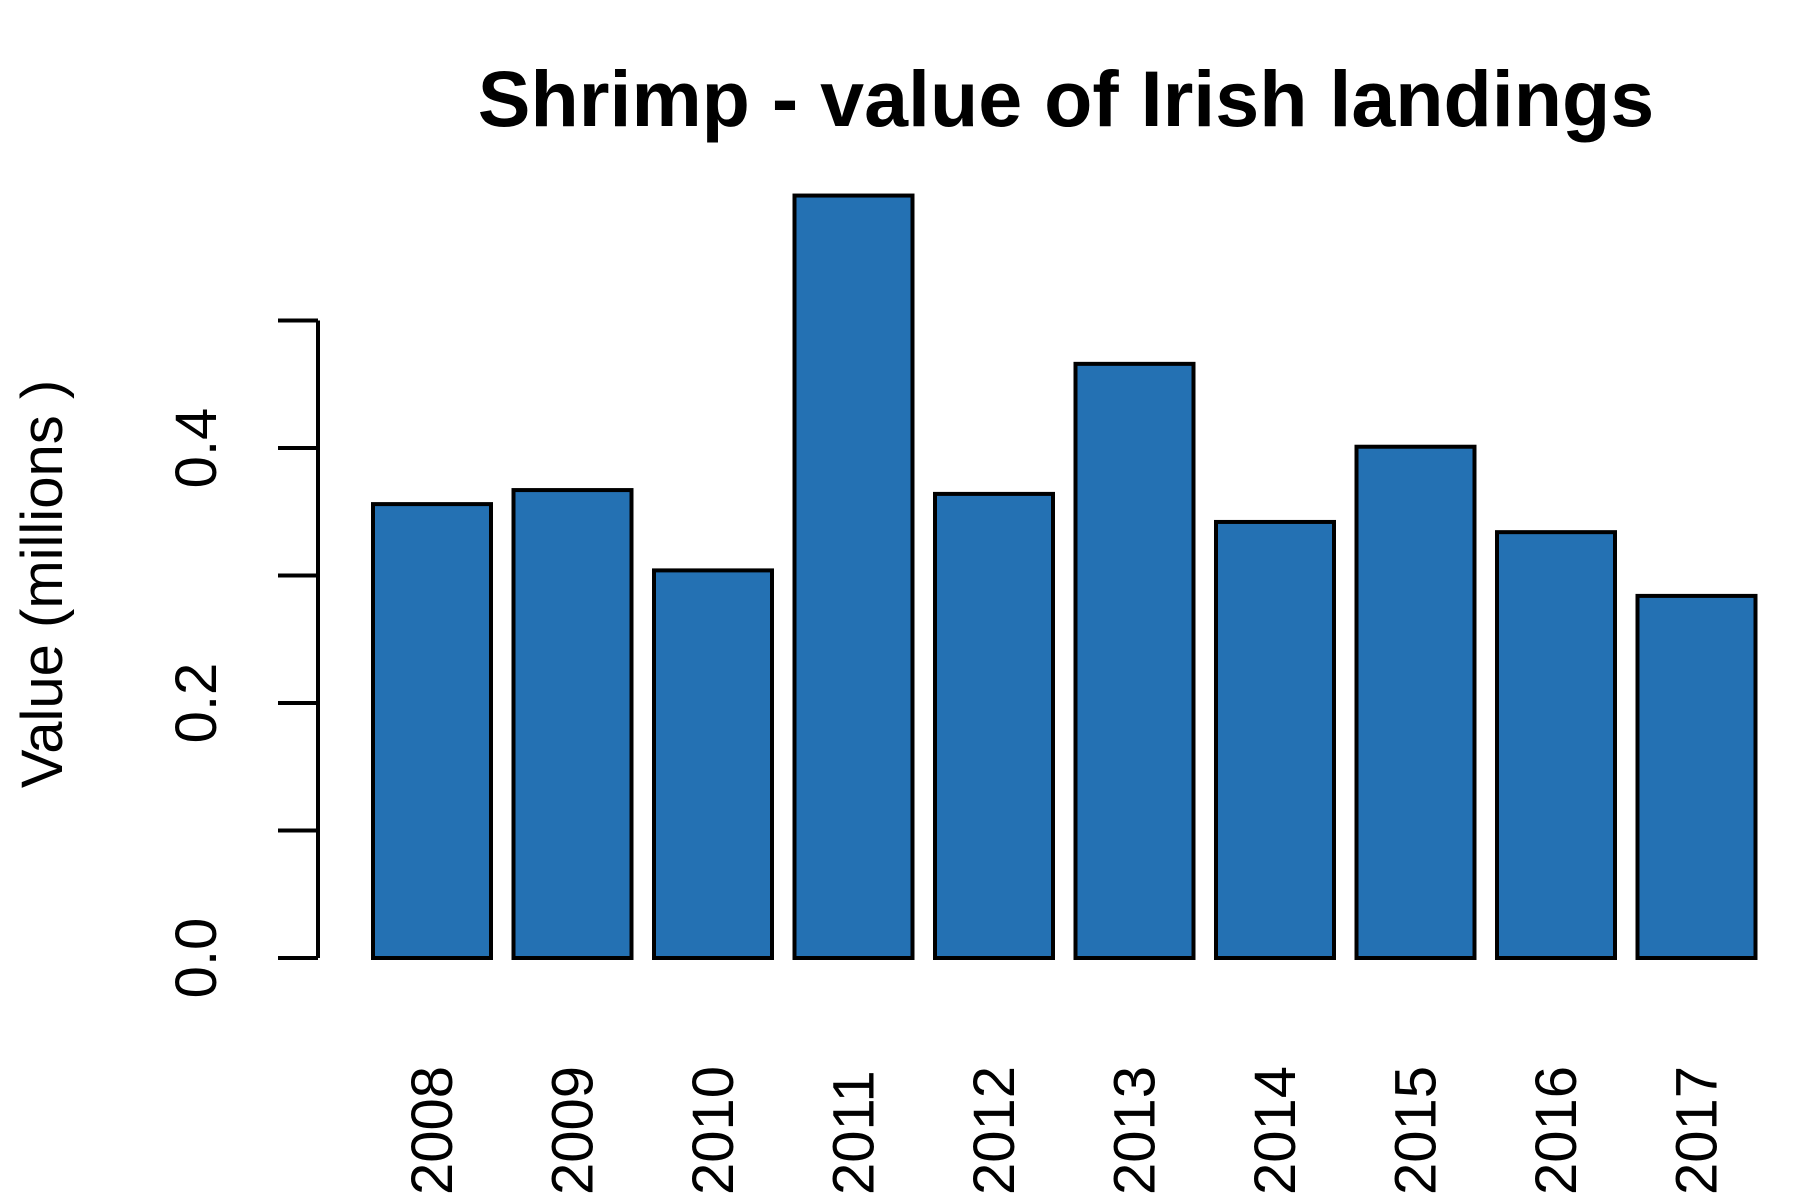  Describe the element at coordinates (1135, 1130) in the screenshot. I see `x-tick-label-2013: 2013` at that location.